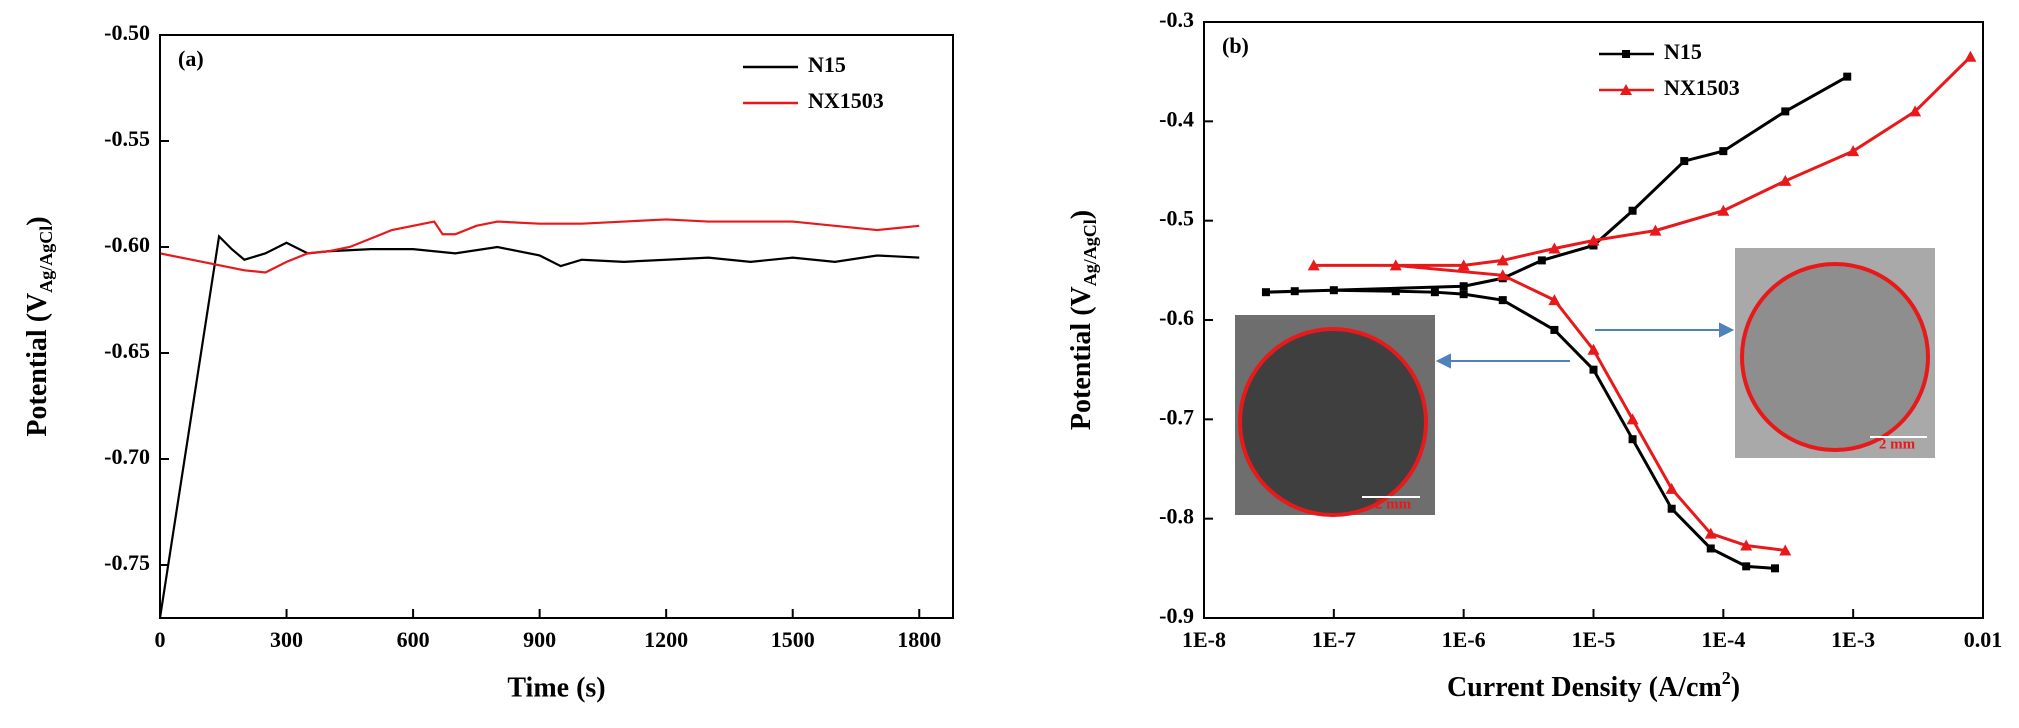  What do you see at coordinates (191, 58) in the screenshot?
I see `panel-label: (a)` at bounding box center [191, 58].